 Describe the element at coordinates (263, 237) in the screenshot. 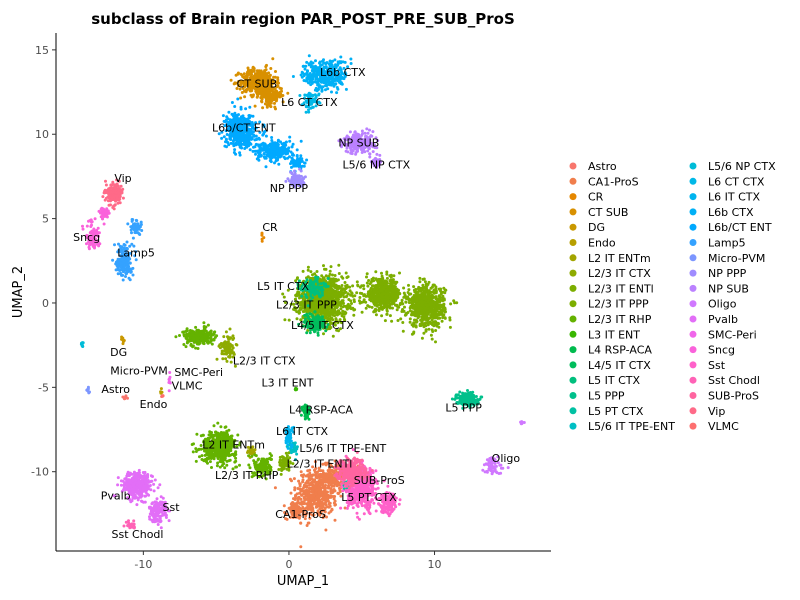

I see `series-cr` at that location.